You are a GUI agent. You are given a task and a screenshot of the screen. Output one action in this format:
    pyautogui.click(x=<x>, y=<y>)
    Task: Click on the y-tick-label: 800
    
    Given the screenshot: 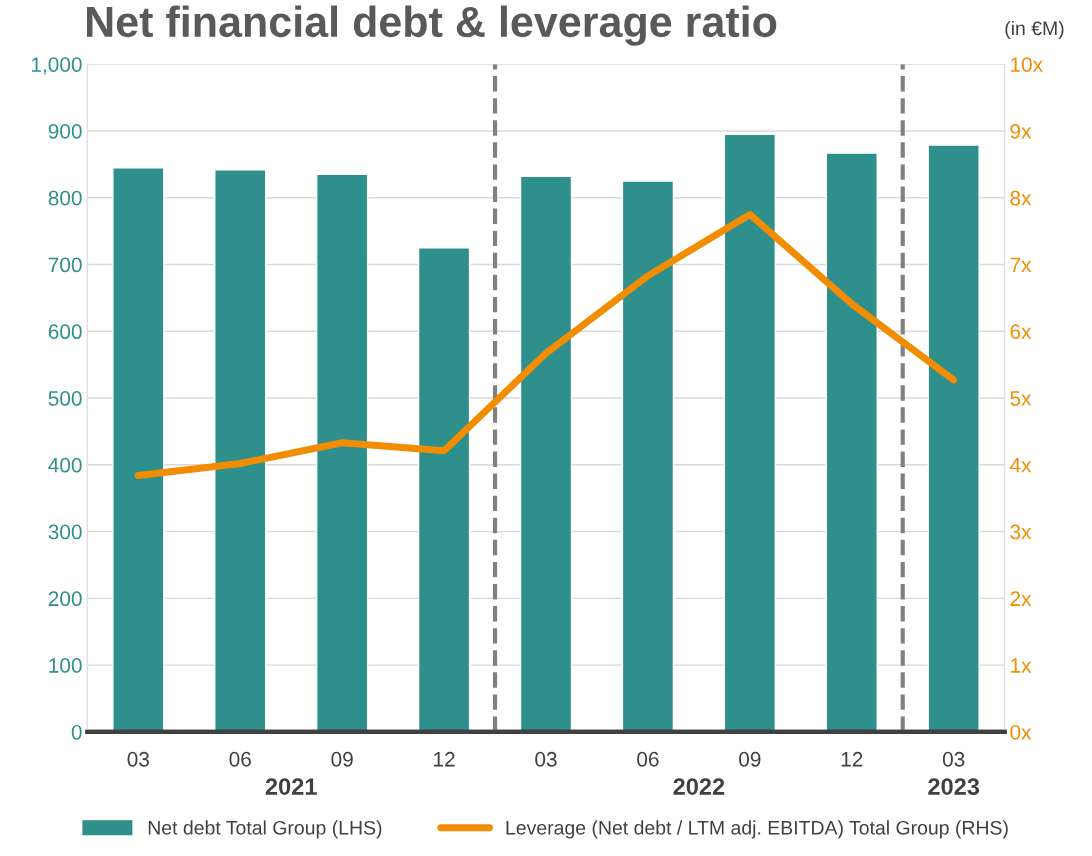 What is the action you would take?
    pyautogui.click(x=65, y=198)
    